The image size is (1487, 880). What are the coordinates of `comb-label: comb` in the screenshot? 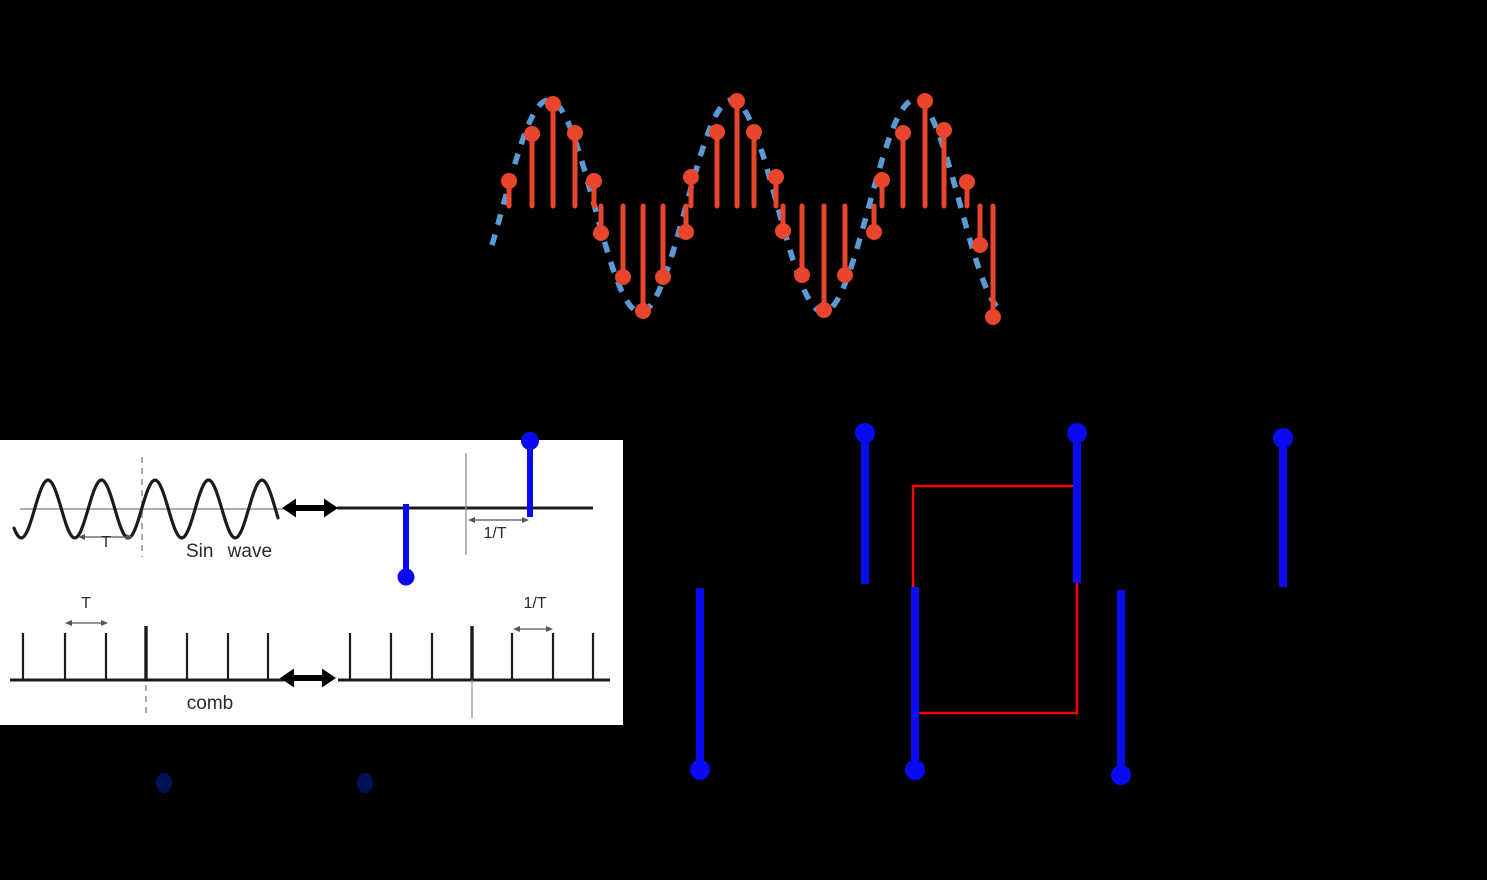 It's located at (210, 703).